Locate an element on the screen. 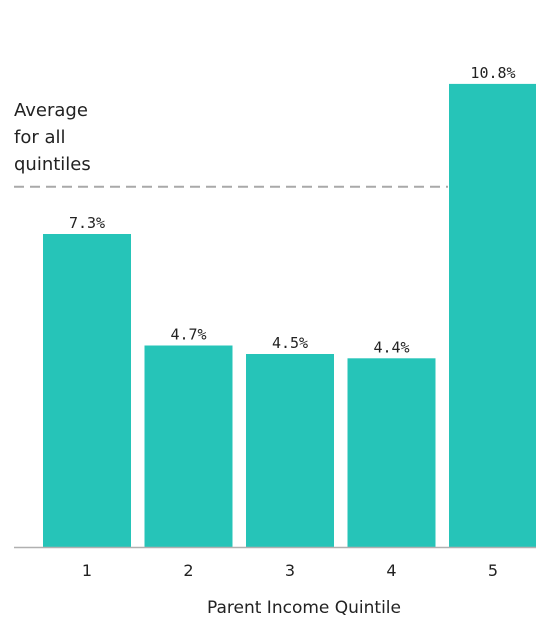 The height and width of the screenshot is (617, 536). reference-label-line-2: for all is located at coordinates (40, 137).